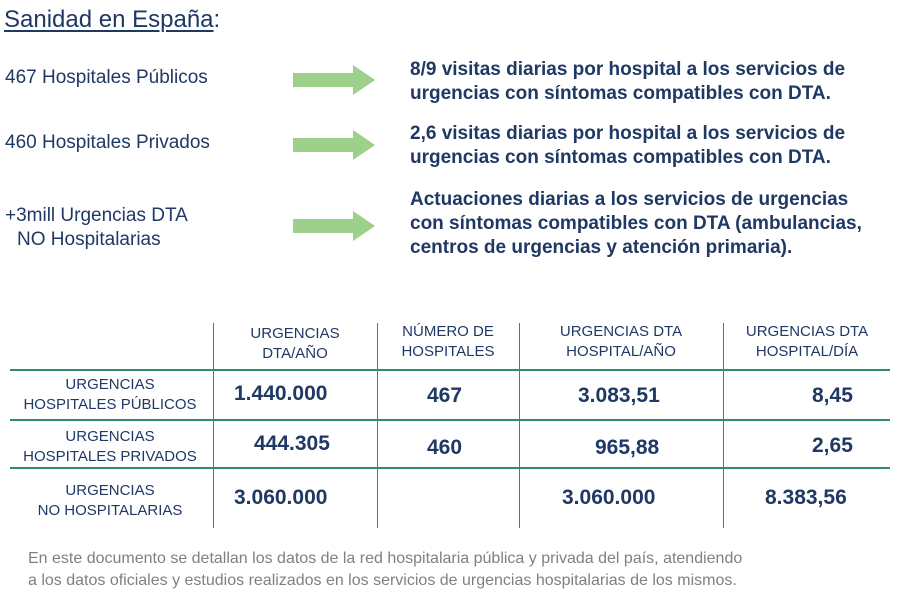  What do you see at coordinates (445, 395) in the screenshot?
I see `table-cell: 467` at bounding box center [445, 395].